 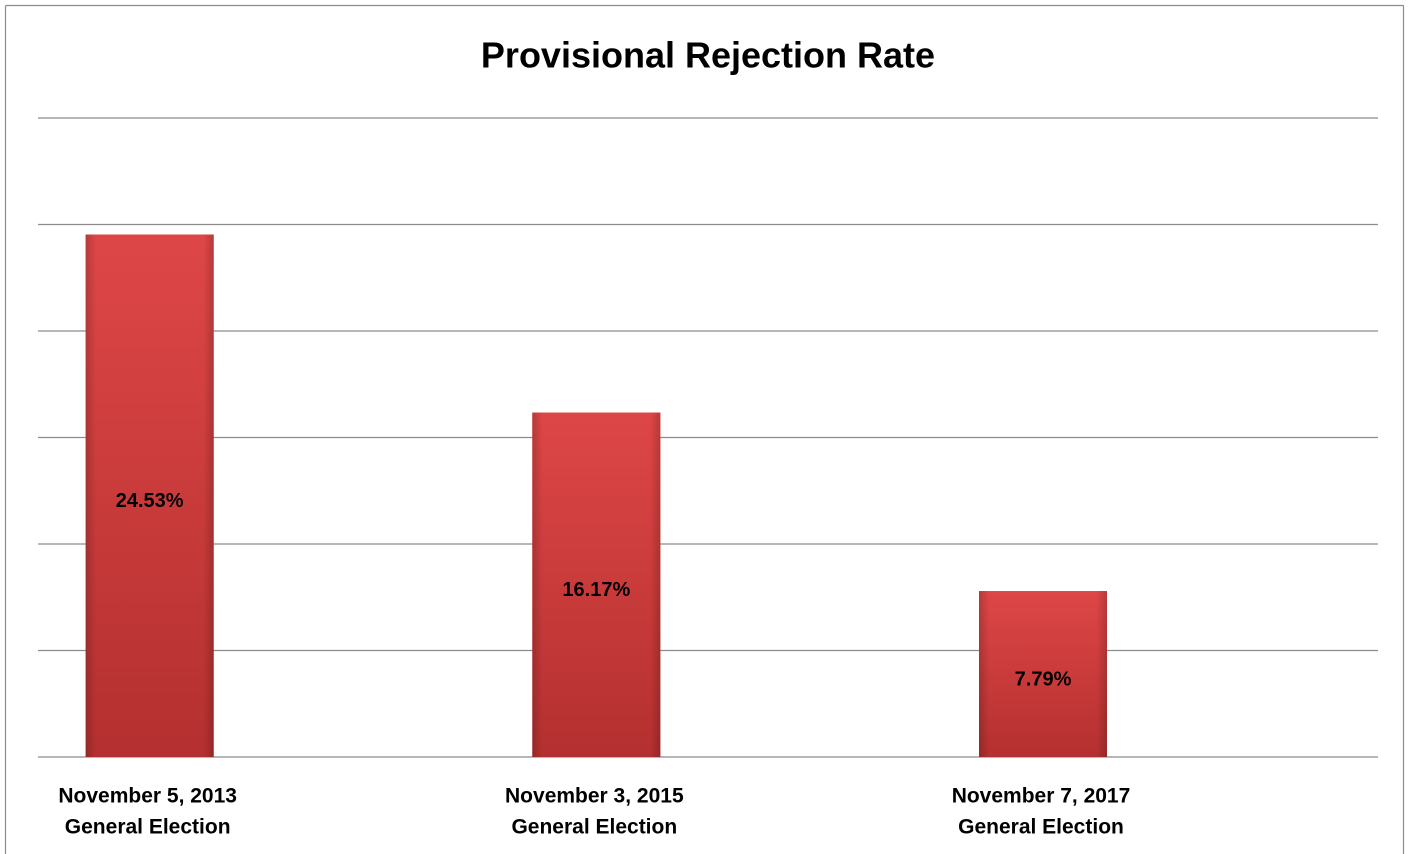 I want to click on x-tick-label: November 7, 2017, so click(x=1041, y=796).